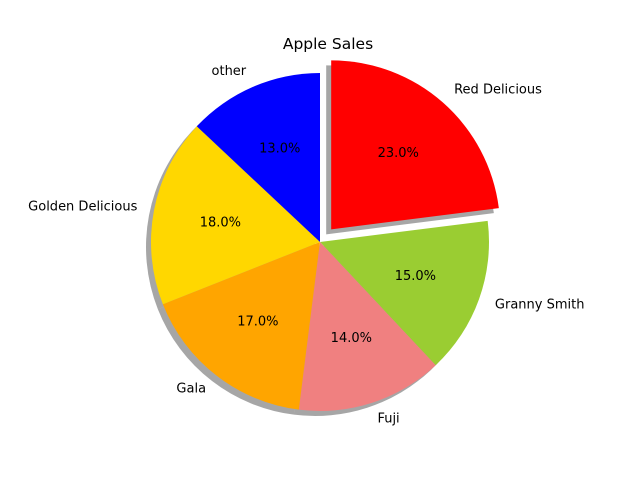 This screenshot has width=640, height=480. I want to click on slice-label: Gala, so click(191, 388).